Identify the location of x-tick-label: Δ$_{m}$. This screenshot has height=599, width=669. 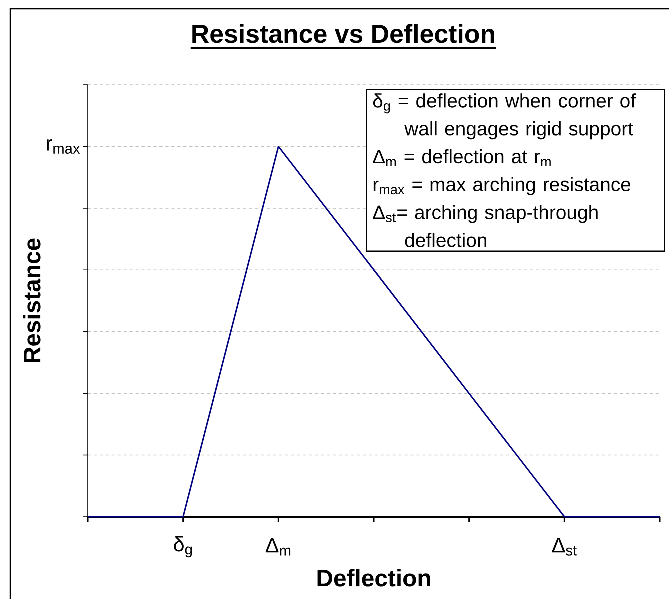
(278, 547).